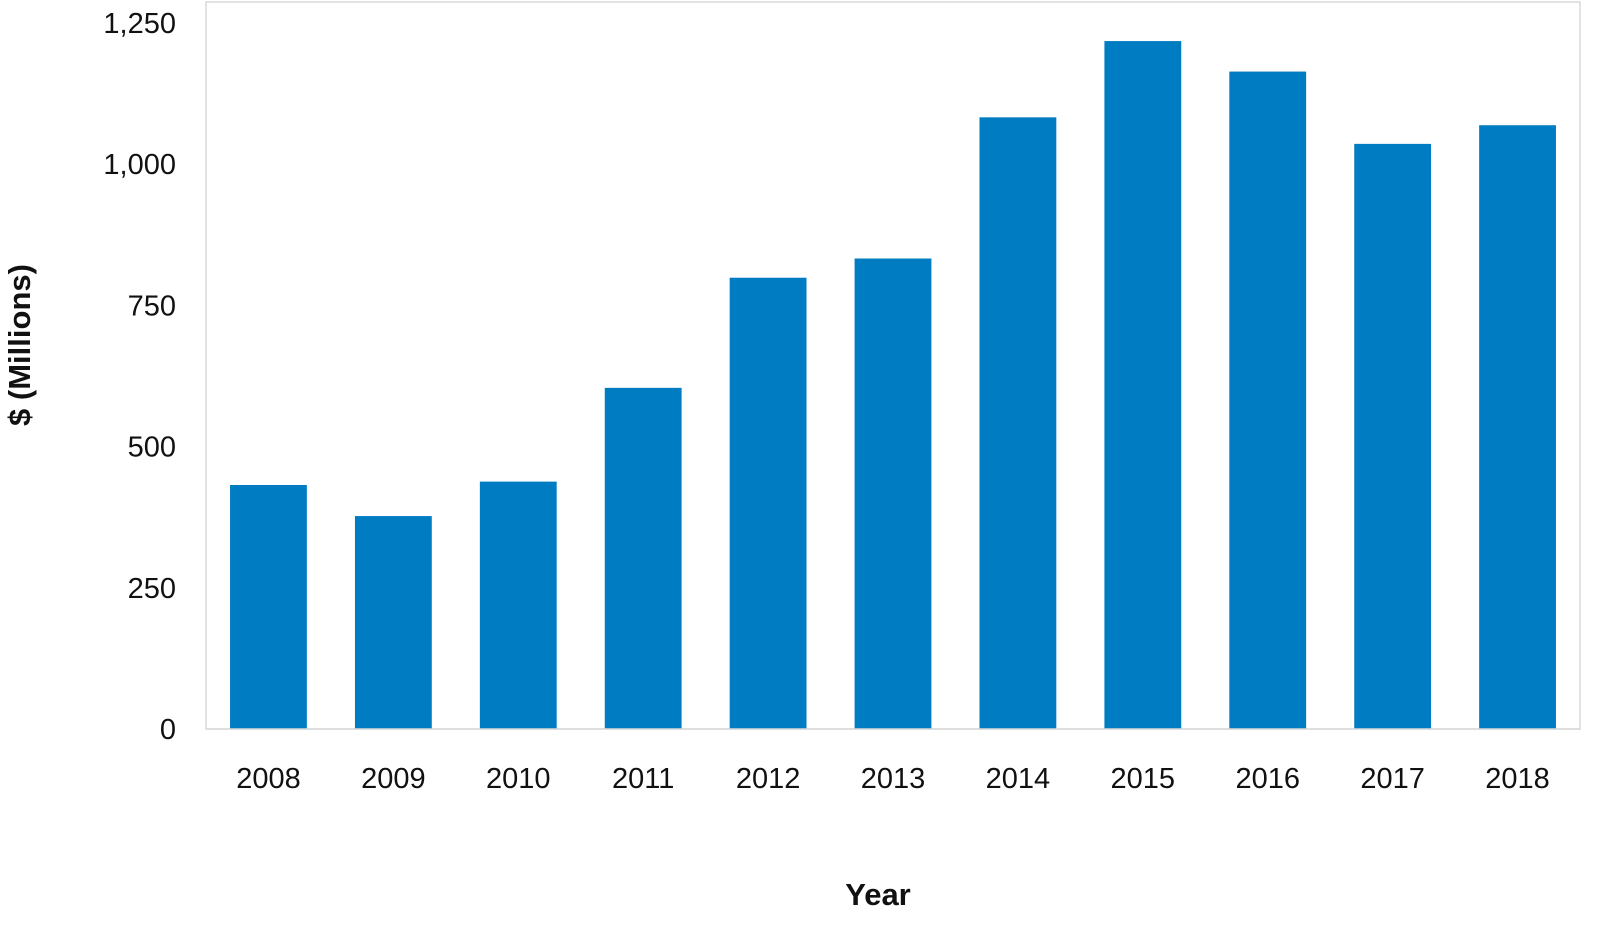  I want to click on y-axis-ticks: 0 250 500 750 1,000 1,250, so click(139, 377).